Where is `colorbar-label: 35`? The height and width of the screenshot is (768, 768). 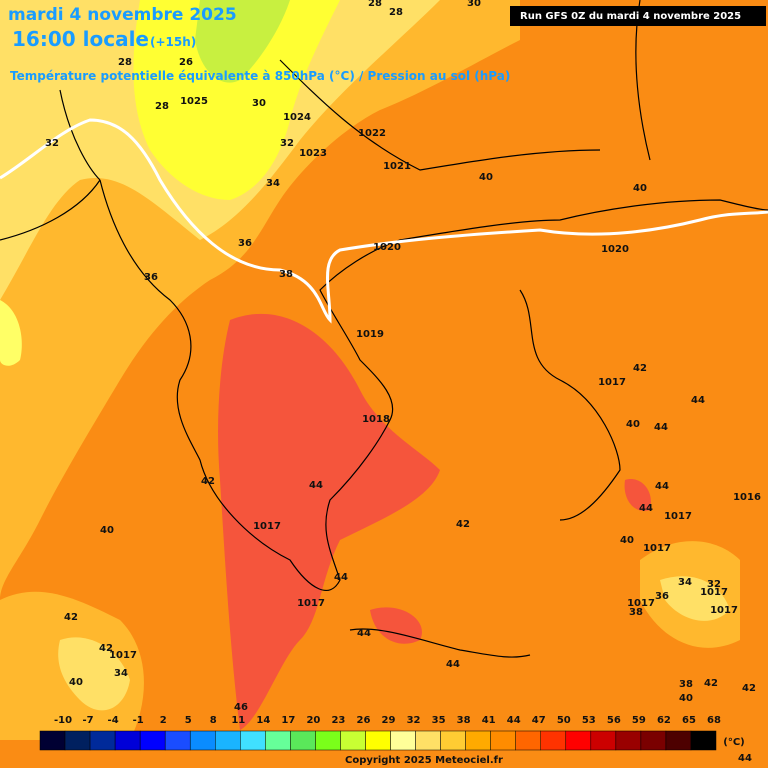 colorbar-label: 35 is located at coordinates (439, 720).